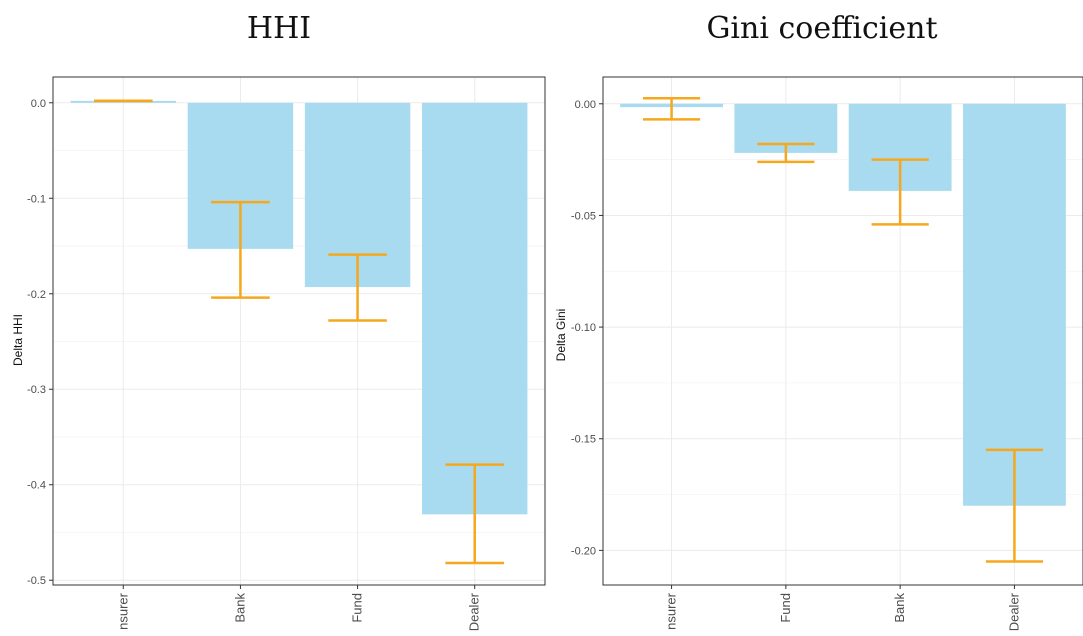  Describe the element at coordinates (672, 108) in the screenshot. I see `gini-errorbar-insurer` at that location.